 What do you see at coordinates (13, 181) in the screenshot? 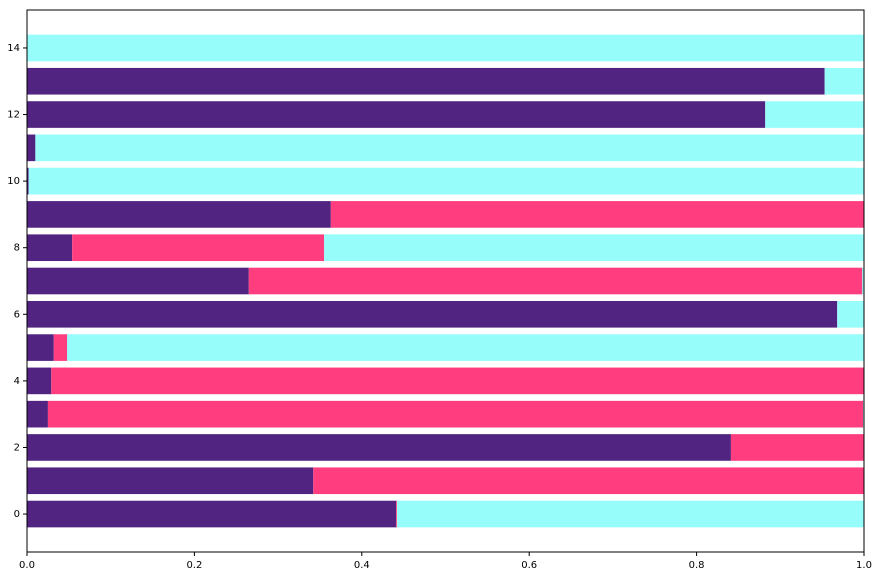
I see `y-tick-label: 10` at bounding box center [13, 181].